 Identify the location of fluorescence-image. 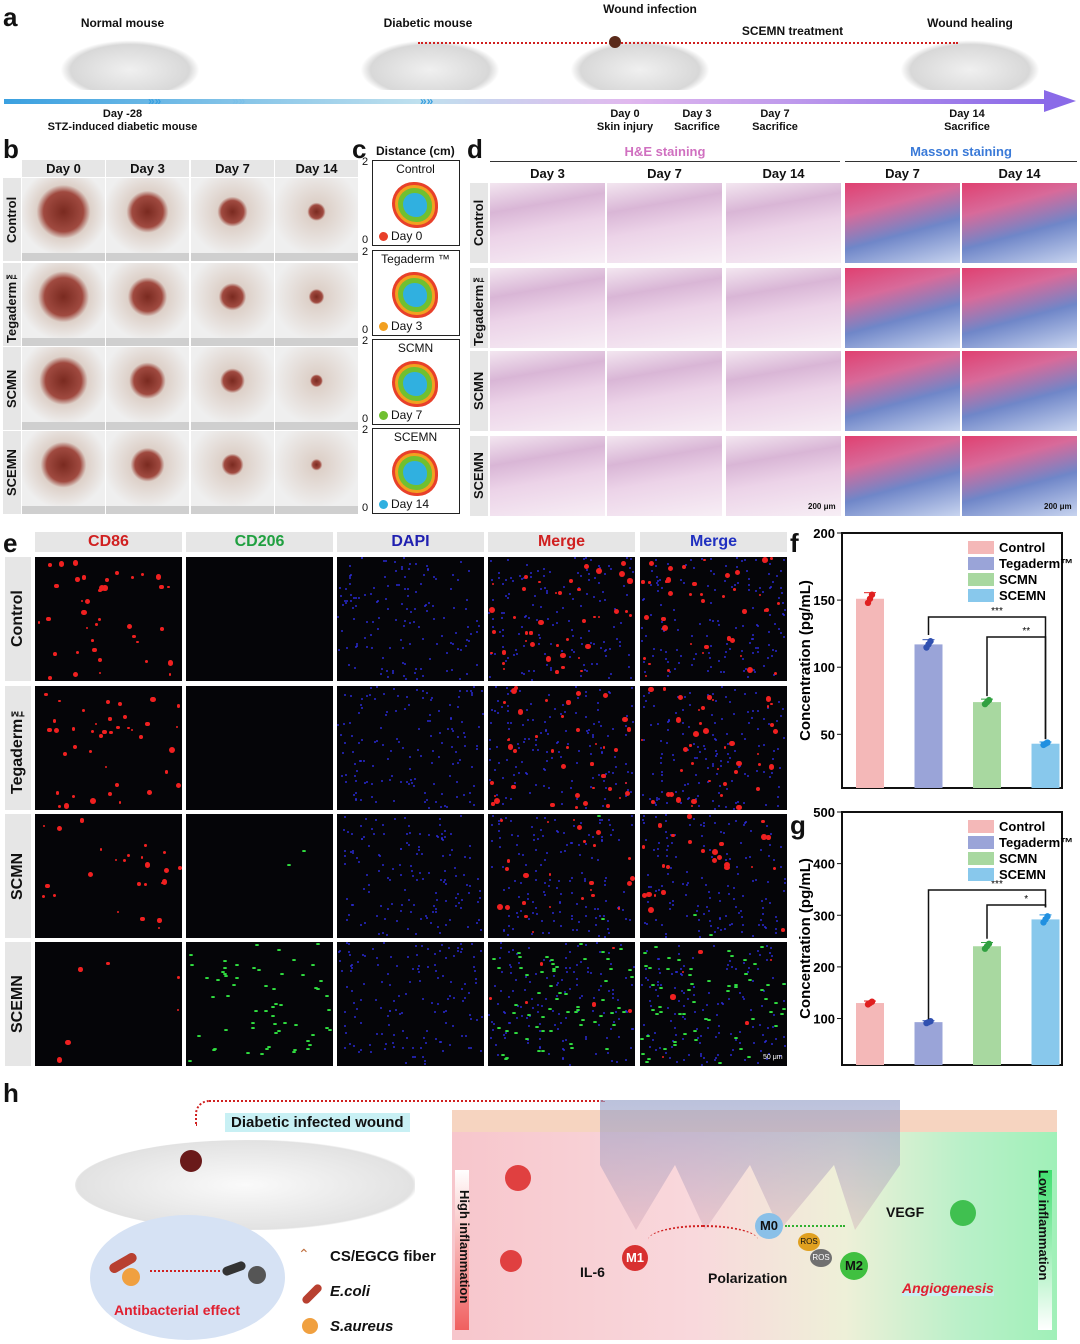
(713, 1004).